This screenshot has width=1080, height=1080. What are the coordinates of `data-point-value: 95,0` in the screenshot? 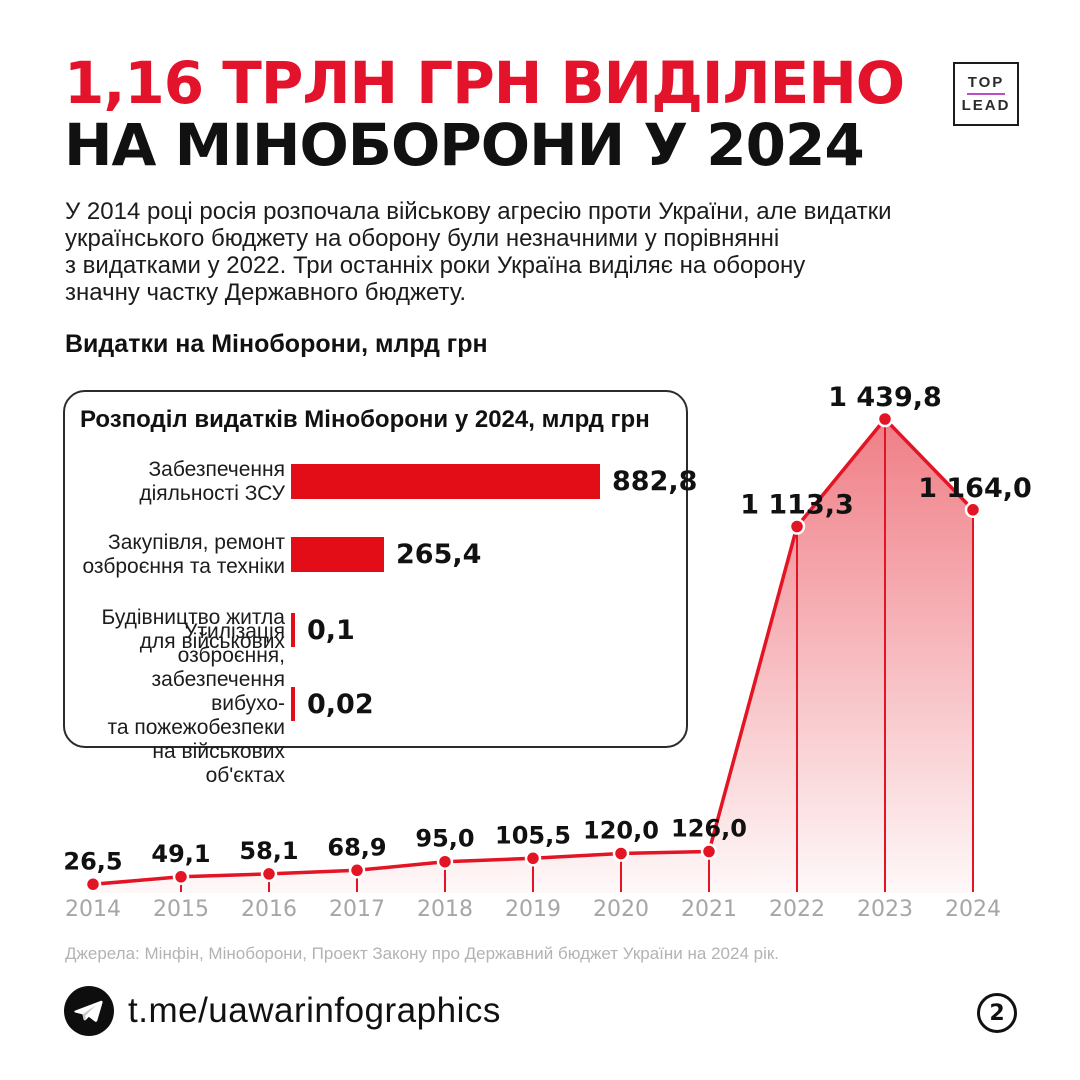 It's located at (444, 839).